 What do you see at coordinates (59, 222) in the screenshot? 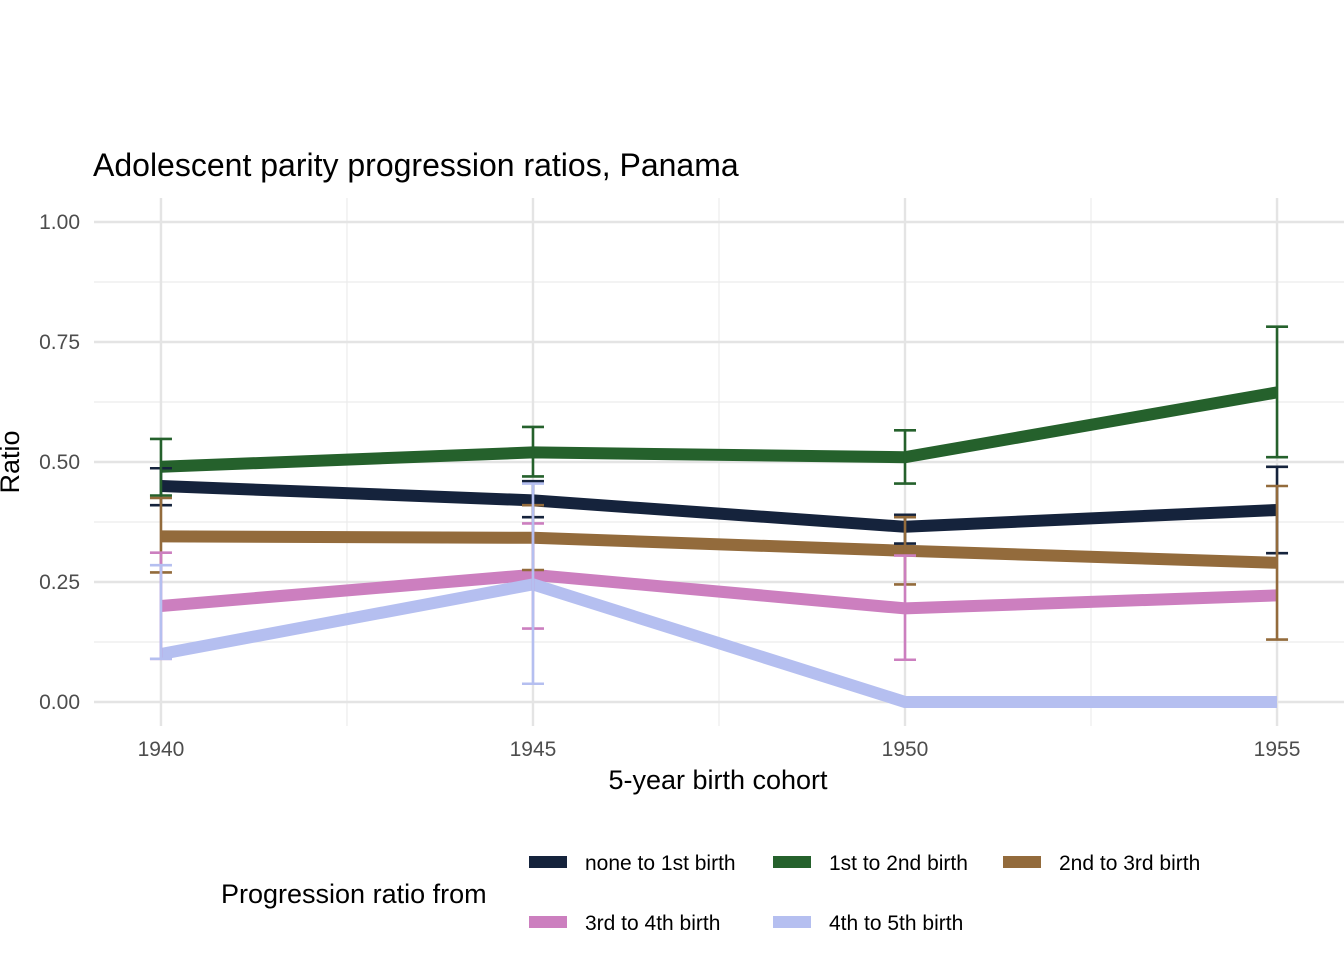
I see `y-tick-label: 1.00` at bounding box center [59, 222].